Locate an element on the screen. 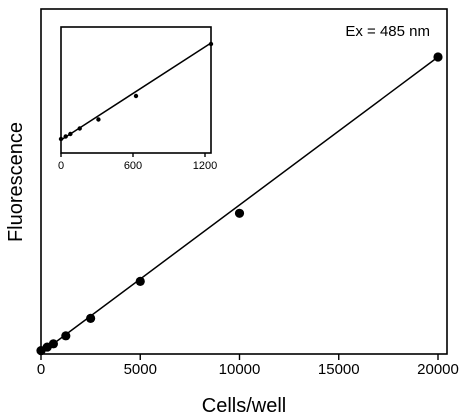 Image resolution: width=467 pixels, height=418 pixels. inset-plot-frame is located at coordinates (136, 90).